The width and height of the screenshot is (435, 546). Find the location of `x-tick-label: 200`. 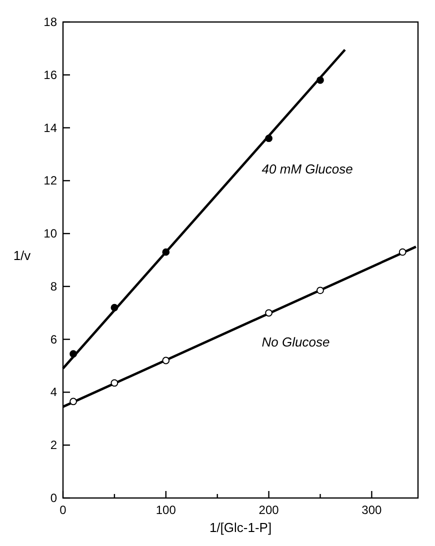

x-tick-label: 200 is located at coordinates (269, 510).